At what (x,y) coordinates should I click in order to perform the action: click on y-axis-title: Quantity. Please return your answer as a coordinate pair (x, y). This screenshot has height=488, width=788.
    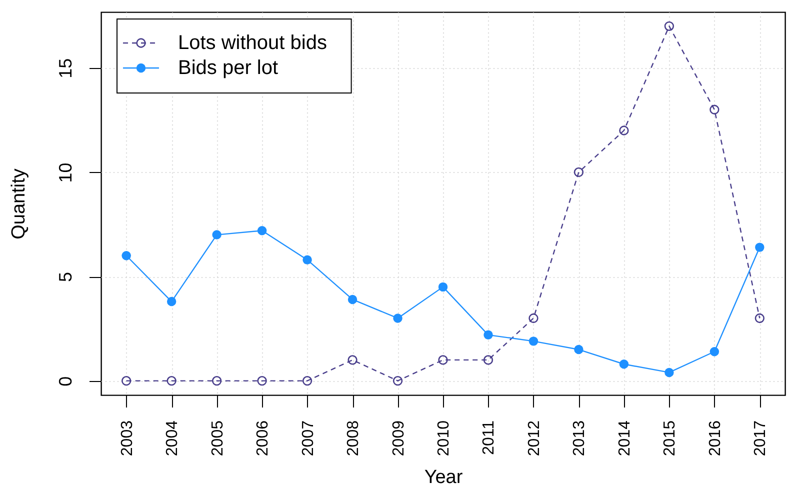
    Looking at the image, I should click on (19, 204).